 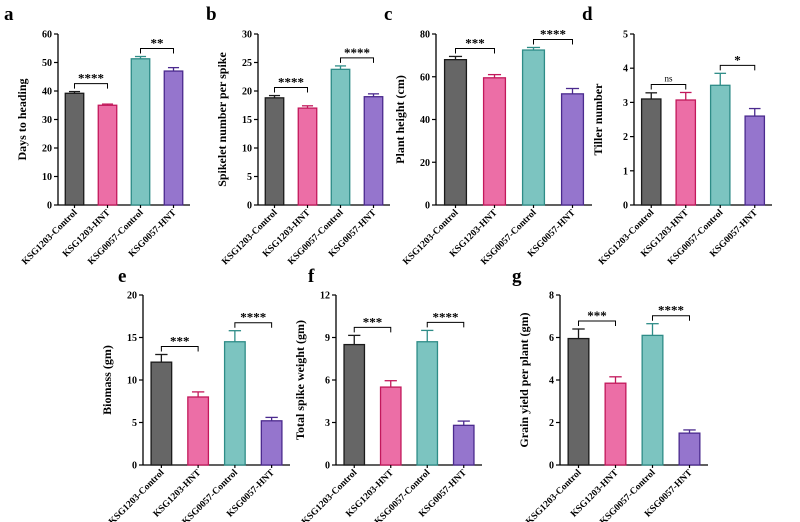 What do you see at coordinates (551, 338) in the screenshot?
I see `y-tick-label: 6` at bounding box center [551, 338].